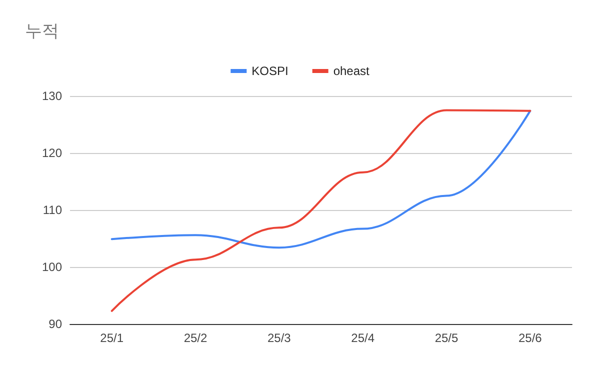 This screenshot has height=371, width=600. Describe the element at coordinates (42, 32) in the screenshot. I see `chart-title: 누적` at that location.